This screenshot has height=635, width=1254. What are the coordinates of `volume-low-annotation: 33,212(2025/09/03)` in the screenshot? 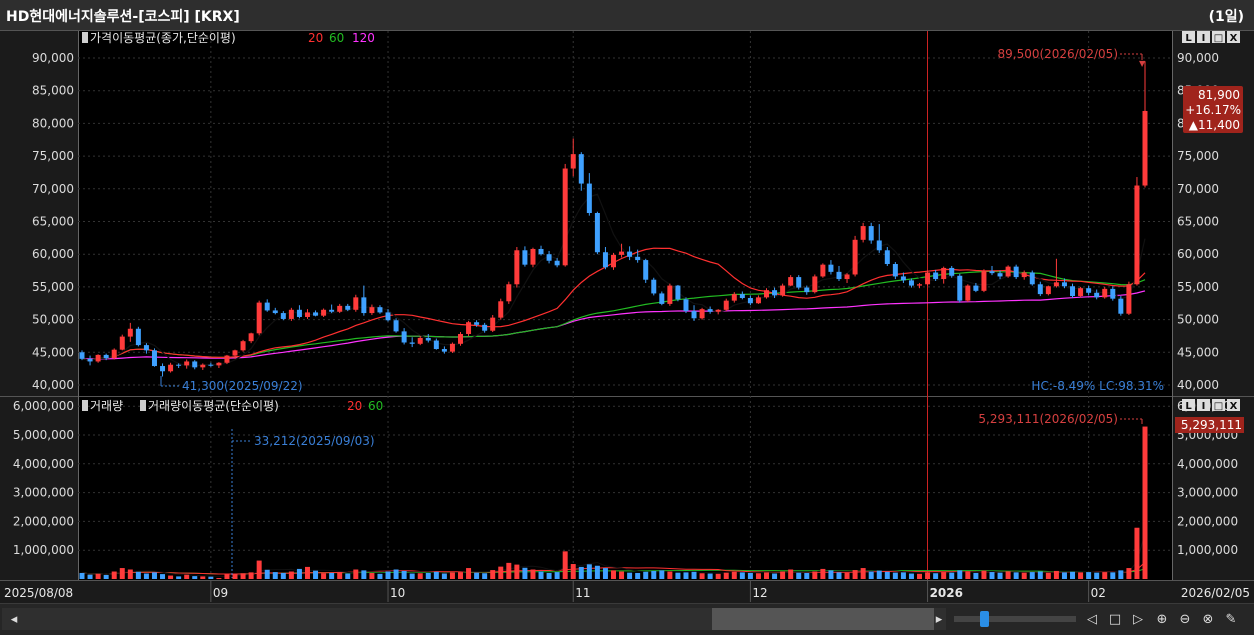 It's located at (303, 503).